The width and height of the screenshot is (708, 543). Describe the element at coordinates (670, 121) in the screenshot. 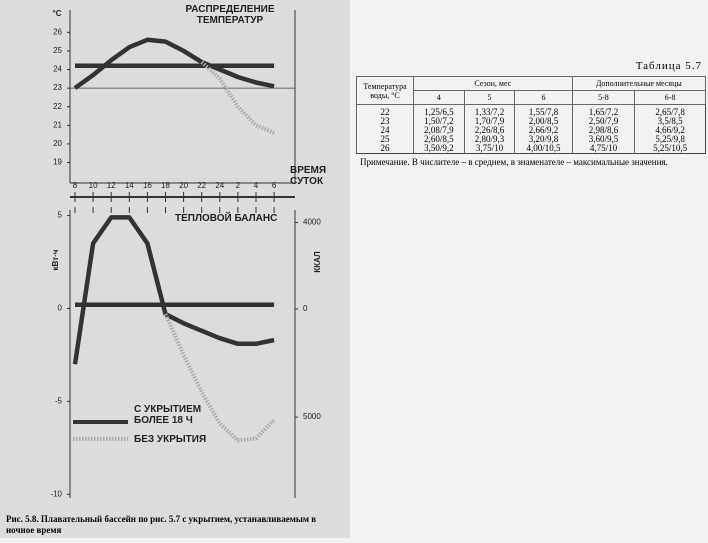

I see `table-cell: 3,5/8,5` at that location.